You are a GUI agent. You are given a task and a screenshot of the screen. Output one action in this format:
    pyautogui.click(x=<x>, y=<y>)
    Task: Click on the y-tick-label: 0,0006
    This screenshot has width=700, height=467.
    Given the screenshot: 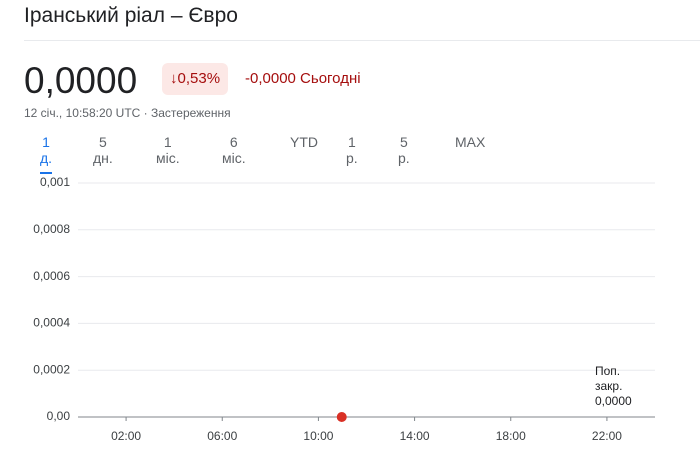 What is the action you would take?
    pyautogui.click(x=51, y=276)
    